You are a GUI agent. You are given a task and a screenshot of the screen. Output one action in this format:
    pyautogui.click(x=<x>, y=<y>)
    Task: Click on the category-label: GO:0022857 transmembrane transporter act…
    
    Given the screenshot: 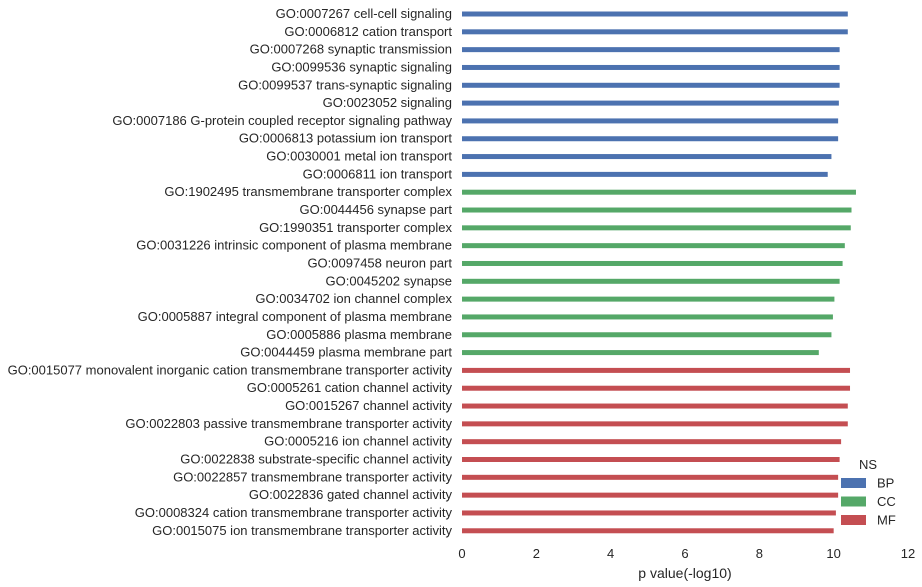 What is the action you would take?
    pyautogui.click(x=312, y=476)
    